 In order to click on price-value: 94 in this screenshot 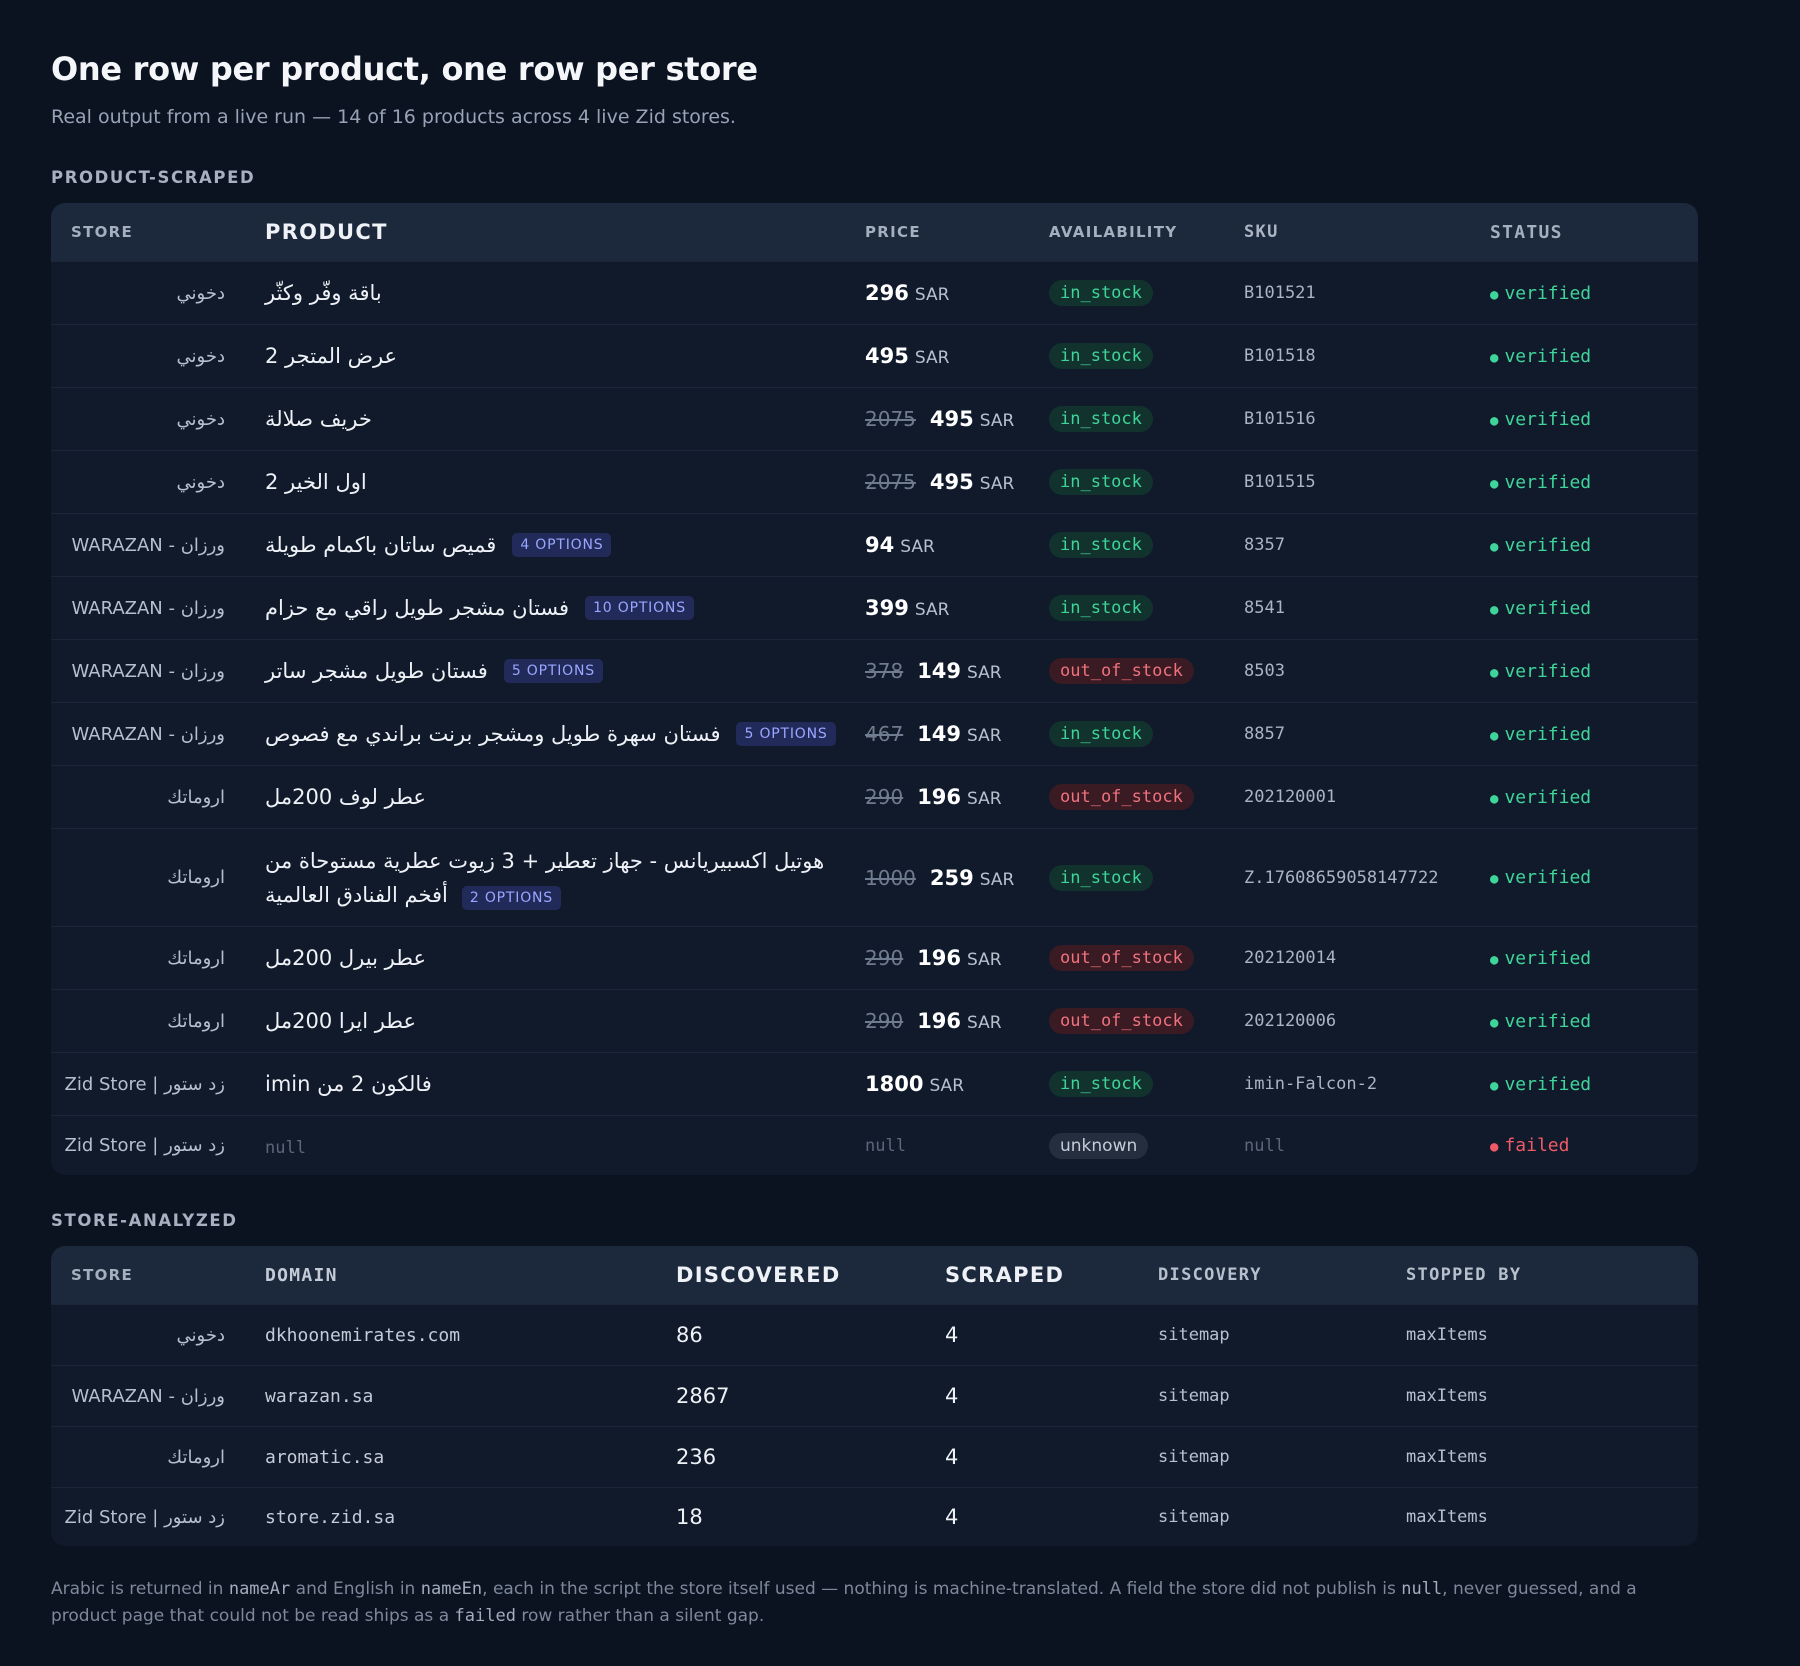, I will do `click(880, 545)`.